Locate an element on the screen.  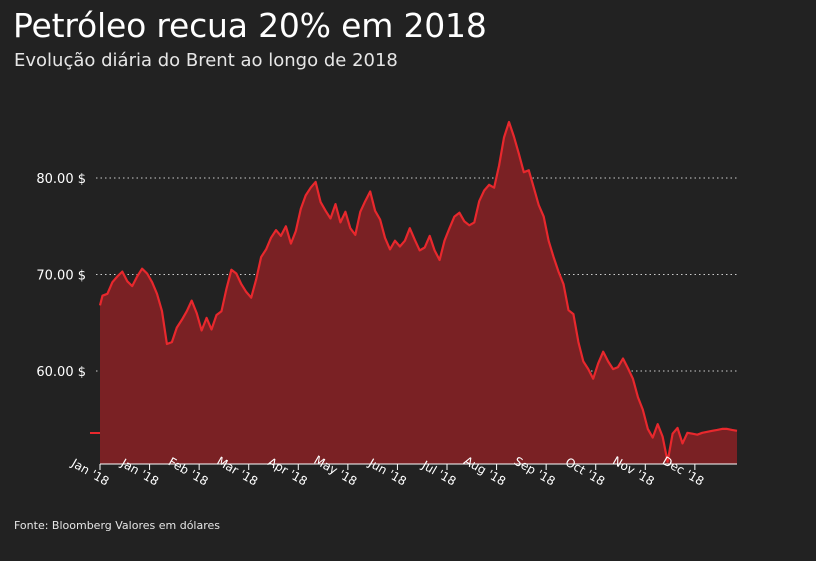
source-note: Fonte: Bloomberg Valores em dólares is located at coordinates (117, 525).